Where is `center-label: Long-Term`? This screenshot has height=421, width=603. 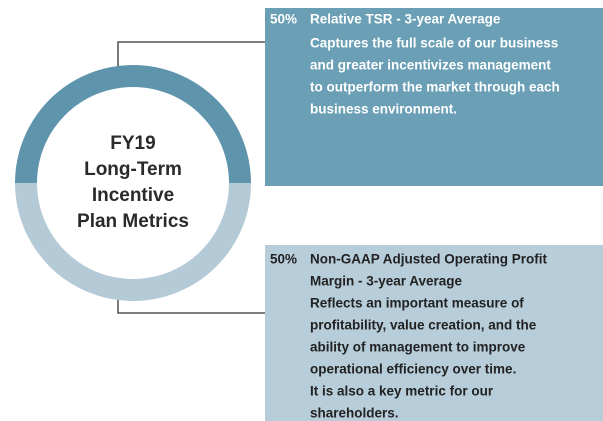
center-label: Long-Term is located at coordinates (133, 169).